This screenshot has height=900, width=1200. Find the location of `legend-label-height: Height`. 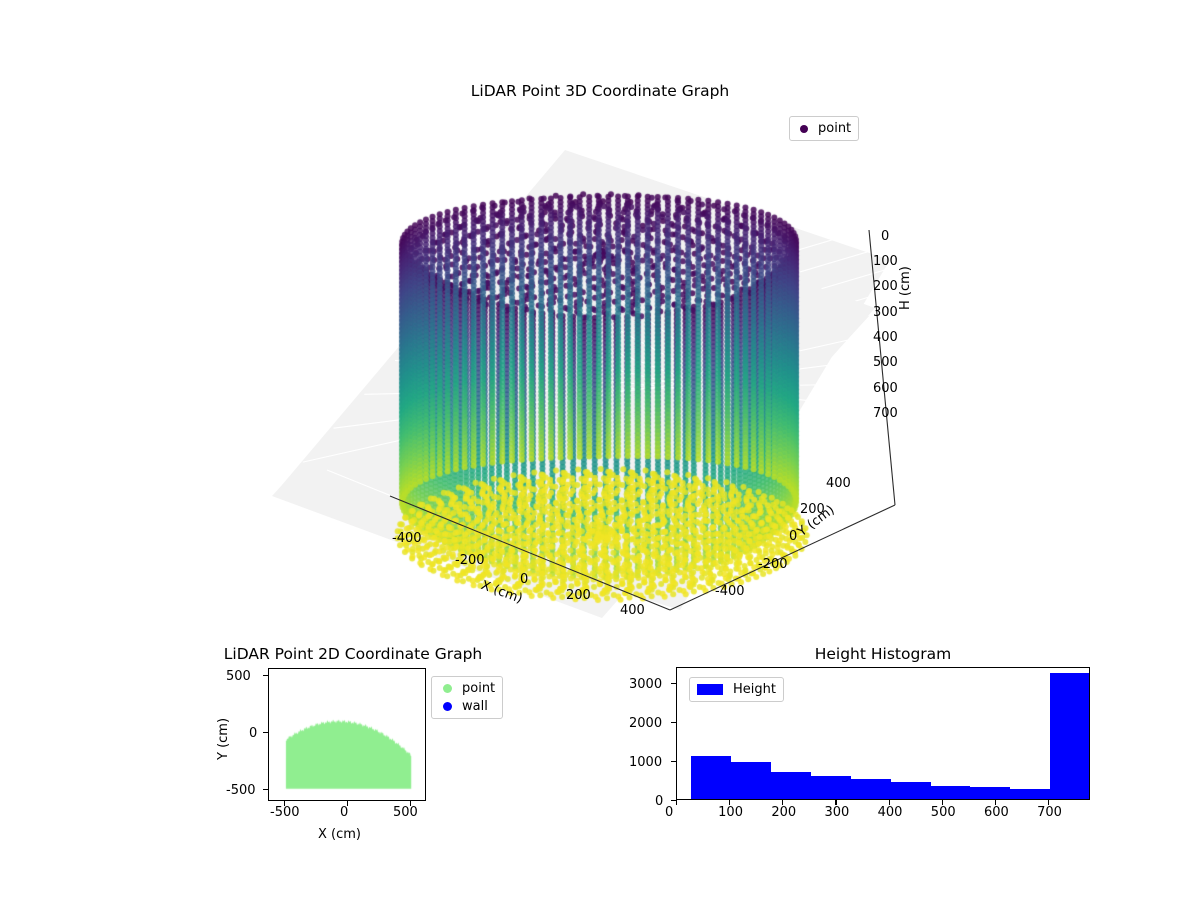

legend-label-height: Height is located at coordinates (754, 689).